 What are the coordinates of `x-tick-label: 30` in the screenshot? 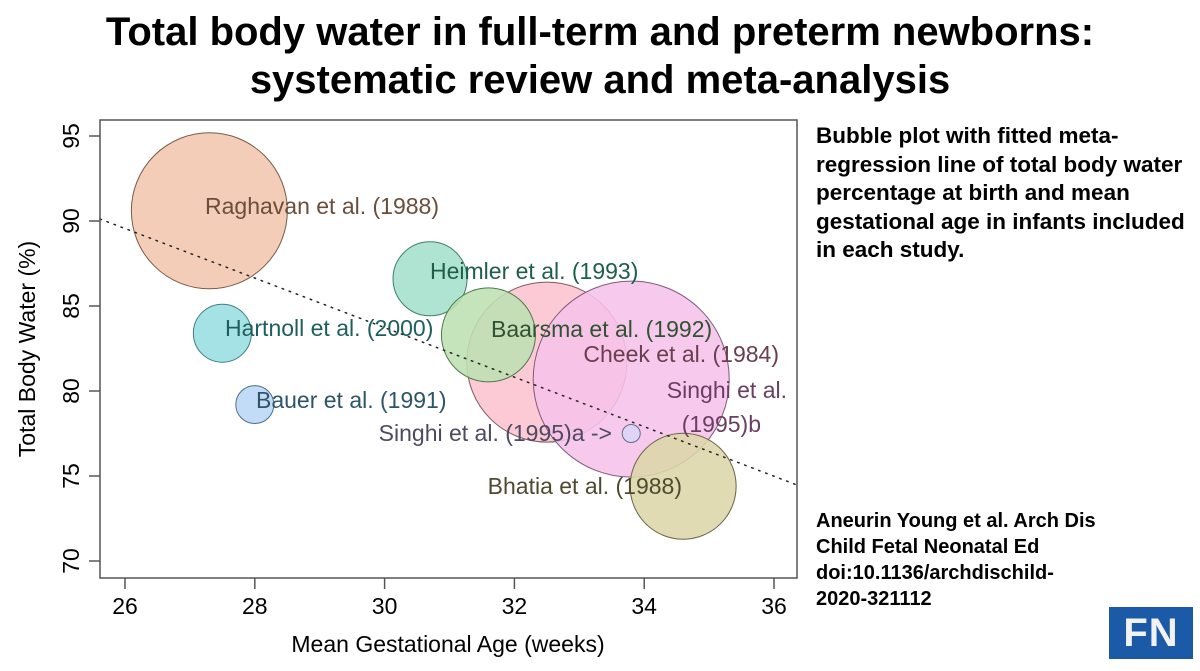 It's located at (385, 606).